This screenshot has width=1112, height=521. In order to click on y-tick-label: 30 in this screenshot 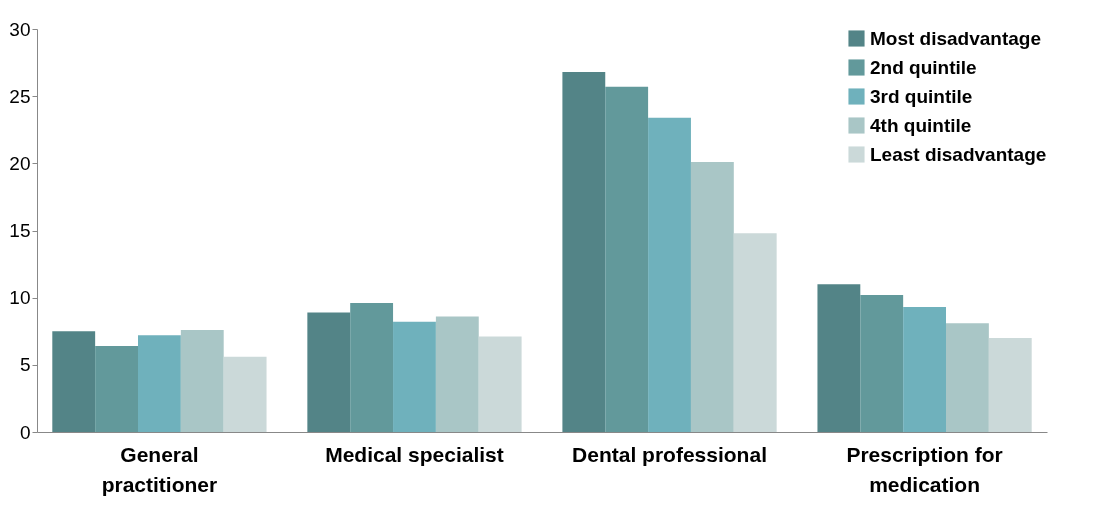, I will do `click(20, 29)`.